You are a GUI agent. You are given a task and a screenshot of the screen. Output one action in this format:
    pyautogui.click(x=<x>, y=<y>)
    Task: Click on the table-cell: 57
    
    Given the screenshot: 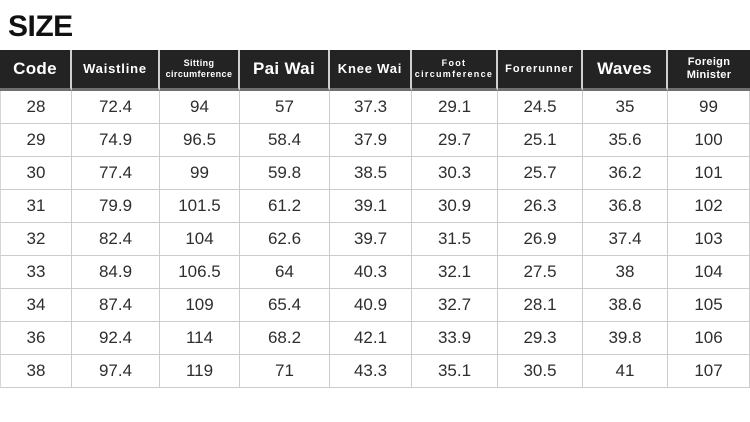 What is the action you would take?
    pyautogui.click(x=285, y=107)
    